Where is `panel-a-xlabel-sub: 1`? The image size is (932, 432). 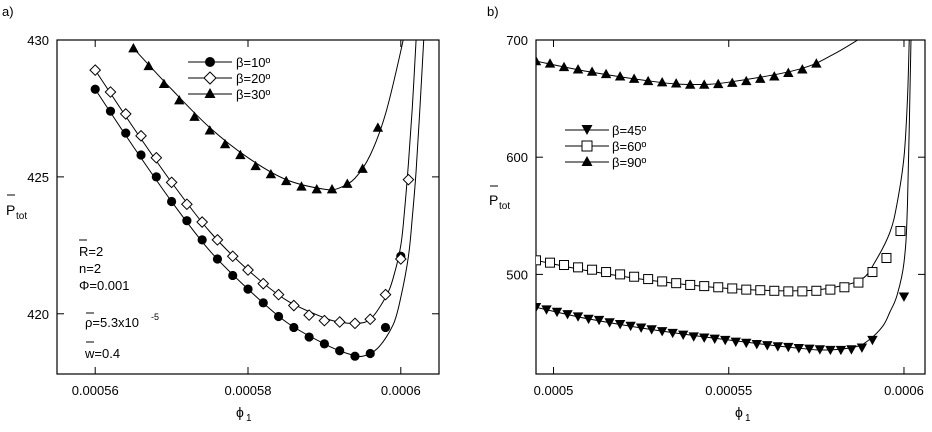
panel-a-xlabel-sub: 1 is located at coordinates (249, 418).